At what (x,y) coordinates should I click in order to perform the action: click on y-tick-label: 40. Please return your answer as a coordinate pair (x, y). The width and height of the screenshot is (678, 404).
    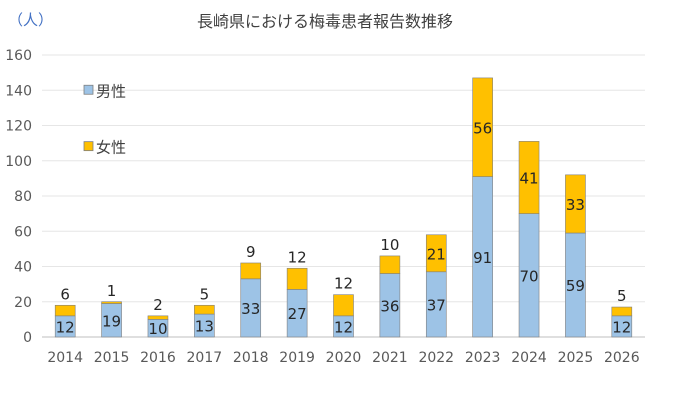
    Looking at the image, I should click on (23, 268).